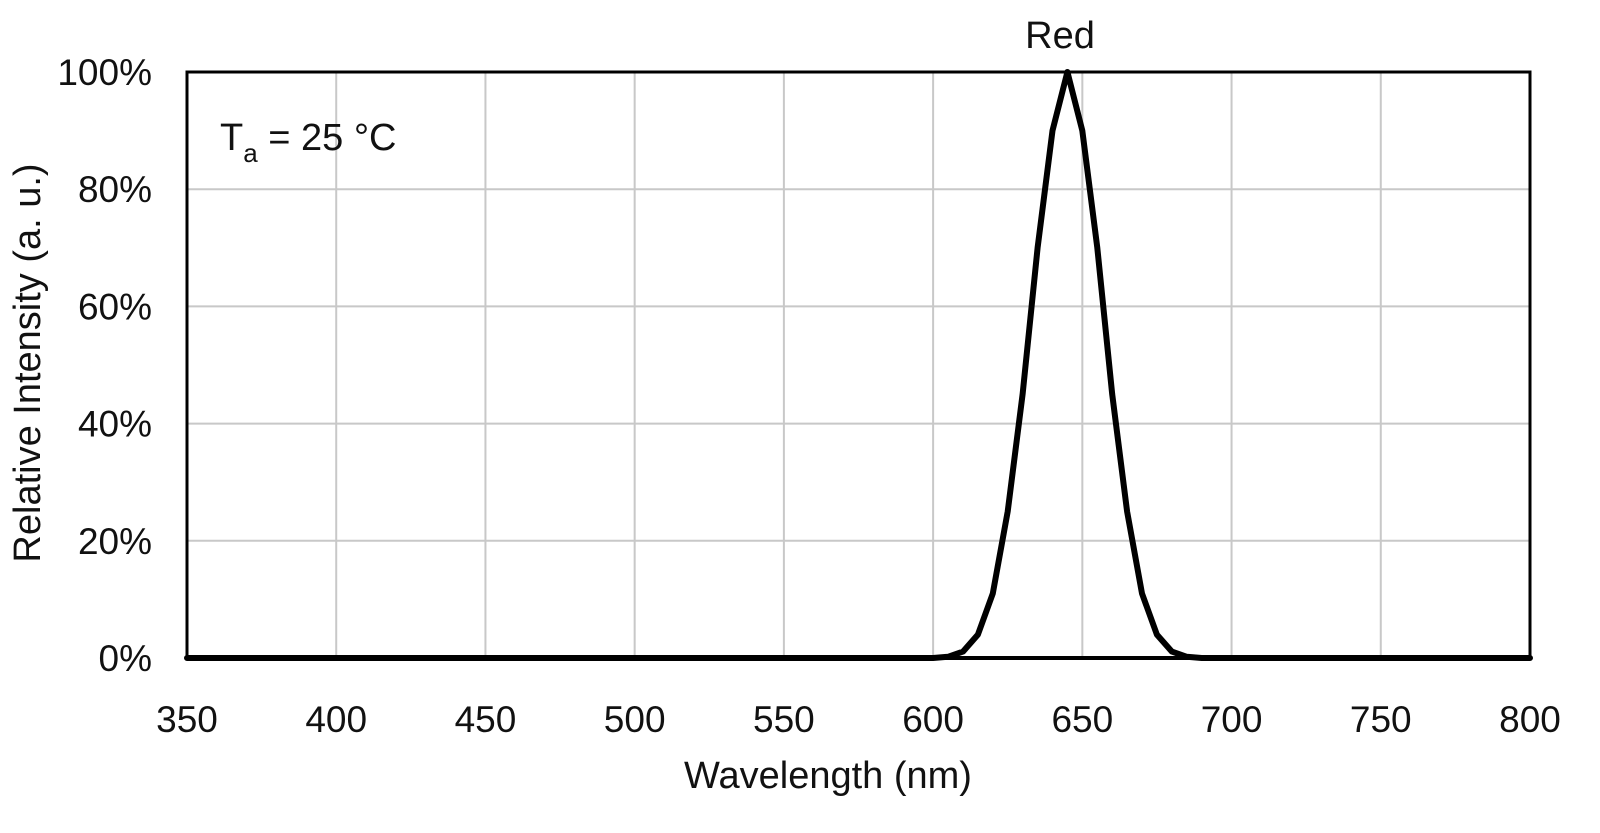 The width and height of the screenshot is (1600, 833). I want to click on y-tick-label: 0%, so click(125, 658).